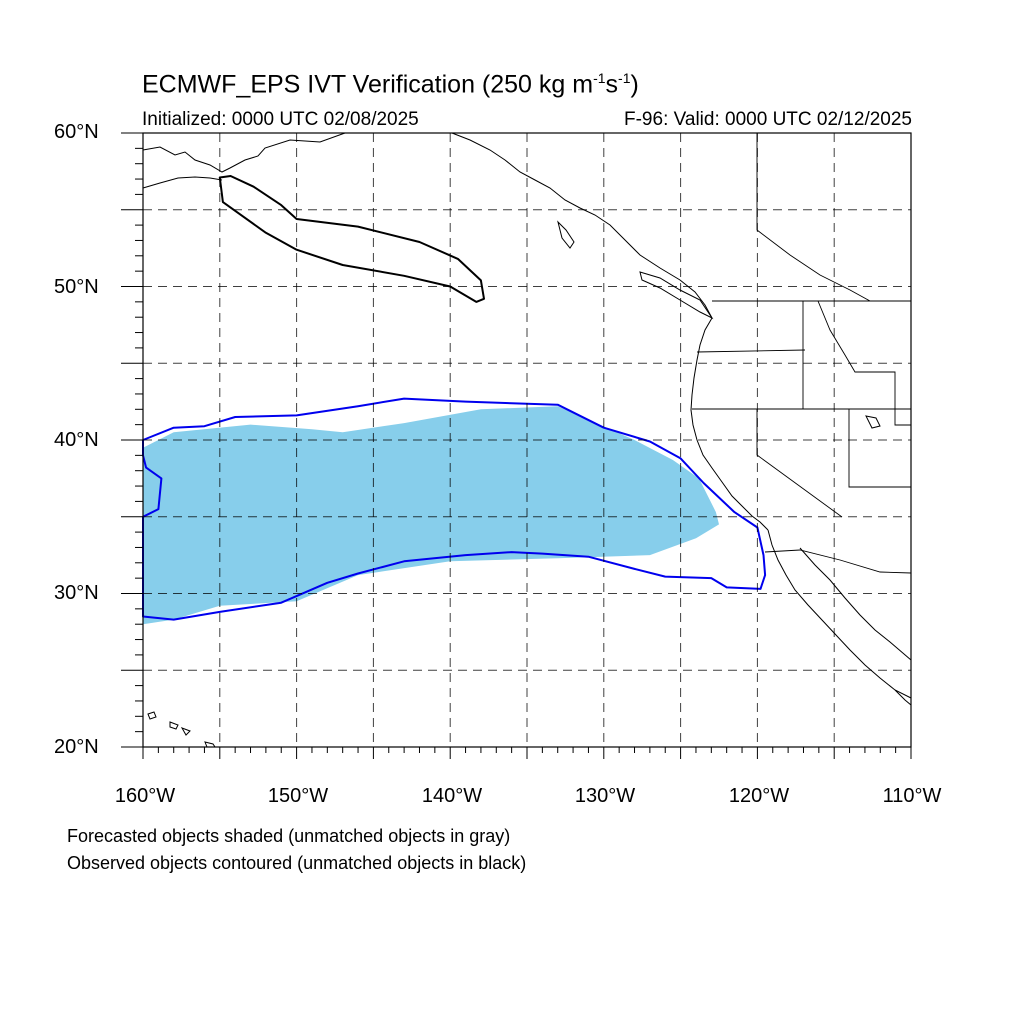 This screenshot has width=1024, height=1024. Describe the element at coordinates (634, 84) in the screenshot. I see `title-close: )` at that location.